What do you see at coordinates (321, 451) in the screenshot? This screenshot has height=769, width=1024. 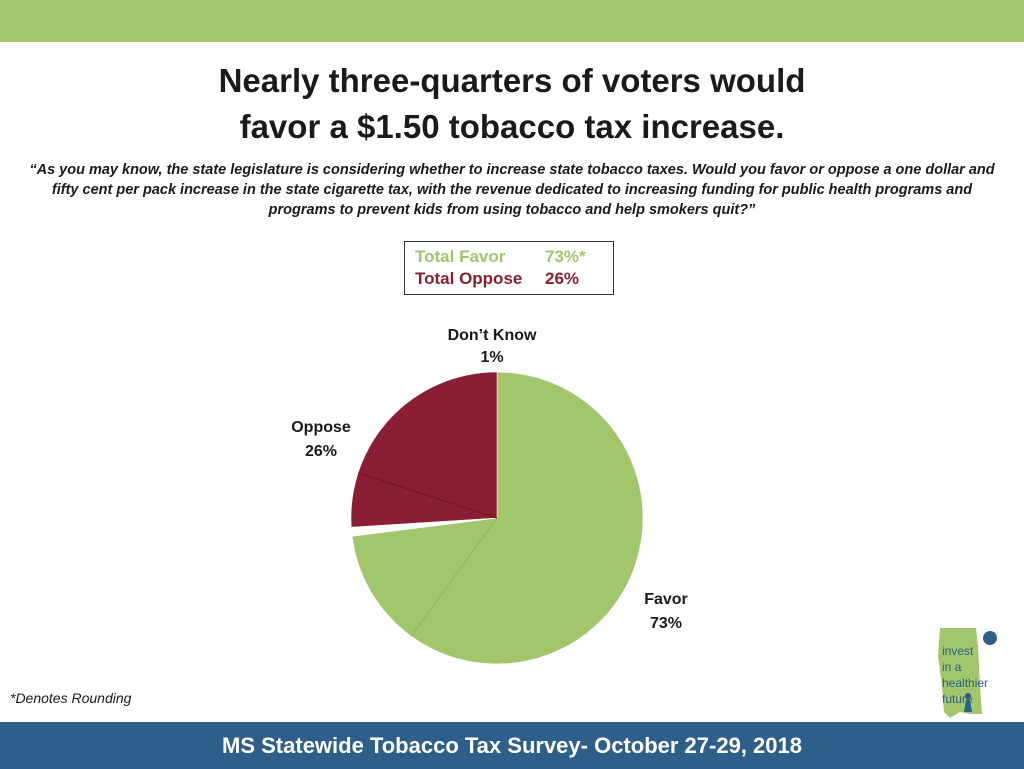 I see `label-oppose-value: 26%` at bounding box center [321, 451].